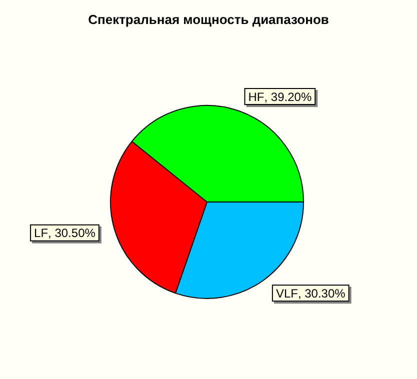 The width and height of the screenshot is (417, 379). Describe the element at coordinates (256, 97) in the screenshot. I see `slice-label: HF` at that location.